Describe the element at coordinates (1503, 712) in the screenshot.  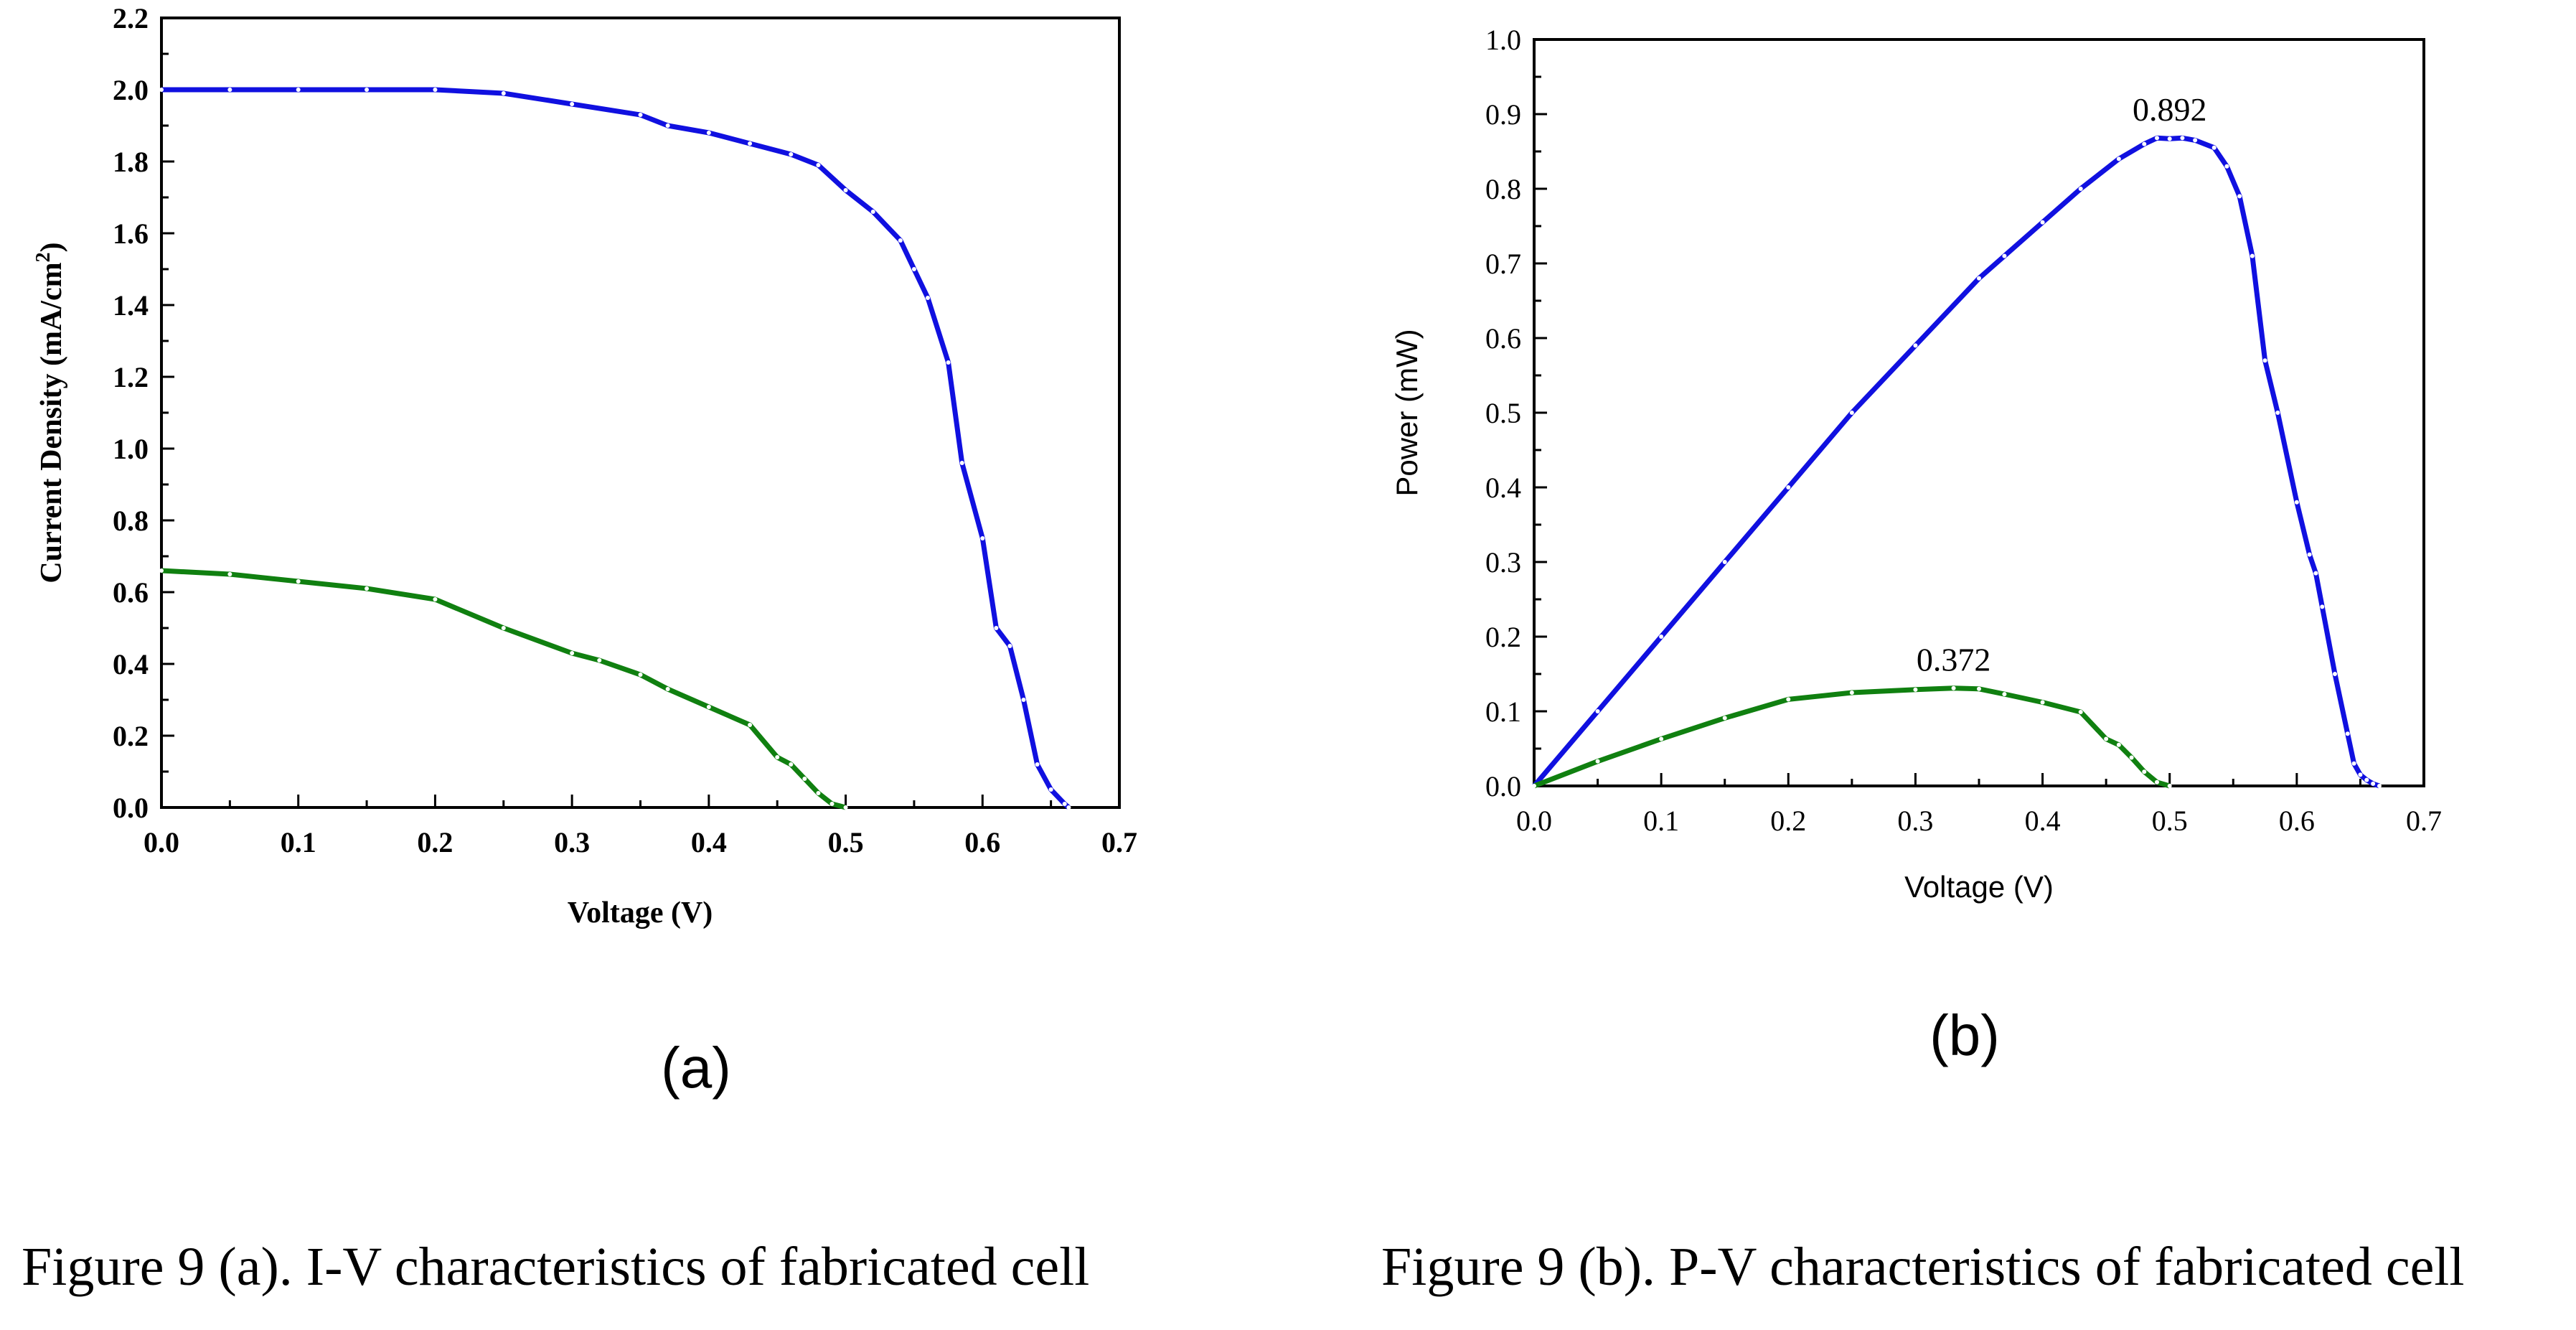
I see `chart-b-ytick-label: 0.1` at that location.